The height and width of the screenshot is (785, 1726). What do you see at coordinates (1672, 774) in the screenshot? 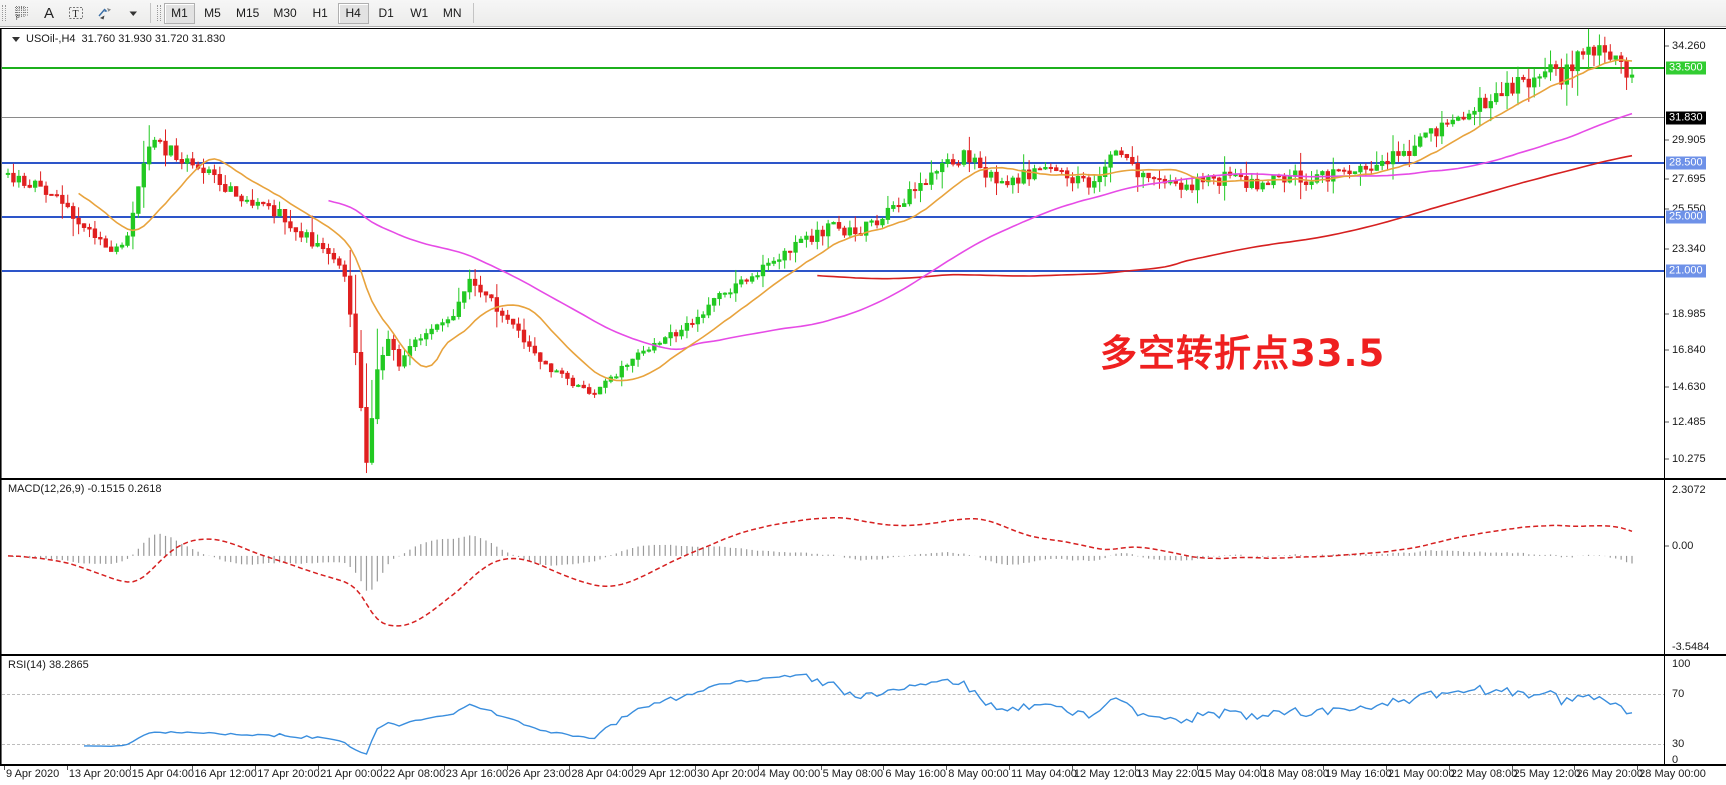
I see `time-tick-label-26: 28 May 00:00` at bounding box center [1672, 774].